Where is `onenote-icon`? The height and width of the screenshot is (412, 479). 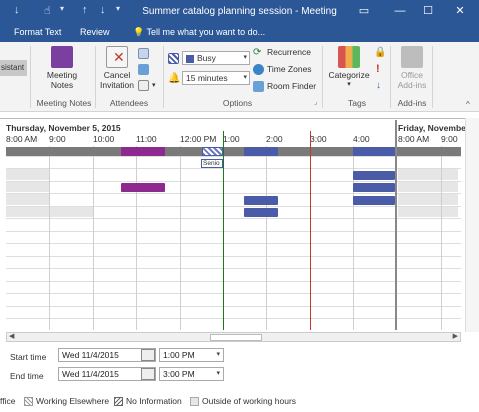
onenote-icon is located at coordinates (62, 57).